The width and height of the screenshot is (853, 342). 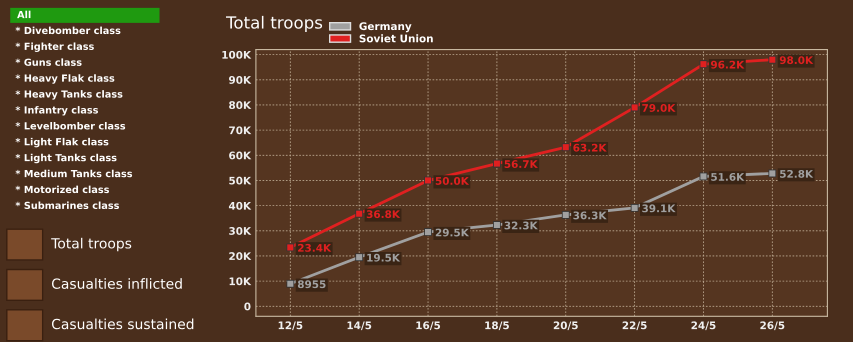 I want to click on text: * Divebomber class, so click(x=68, y=30).